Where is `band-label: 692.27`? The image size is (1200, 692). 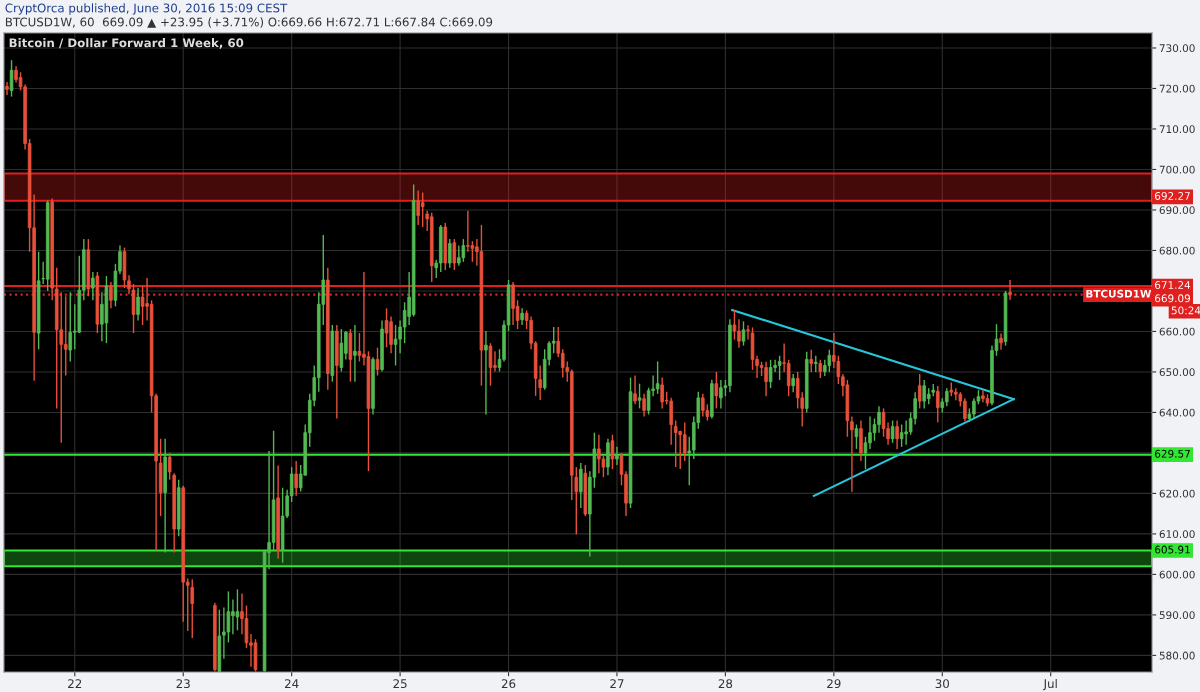 band-label: 692.27 is located at coordinates (1172, 196).